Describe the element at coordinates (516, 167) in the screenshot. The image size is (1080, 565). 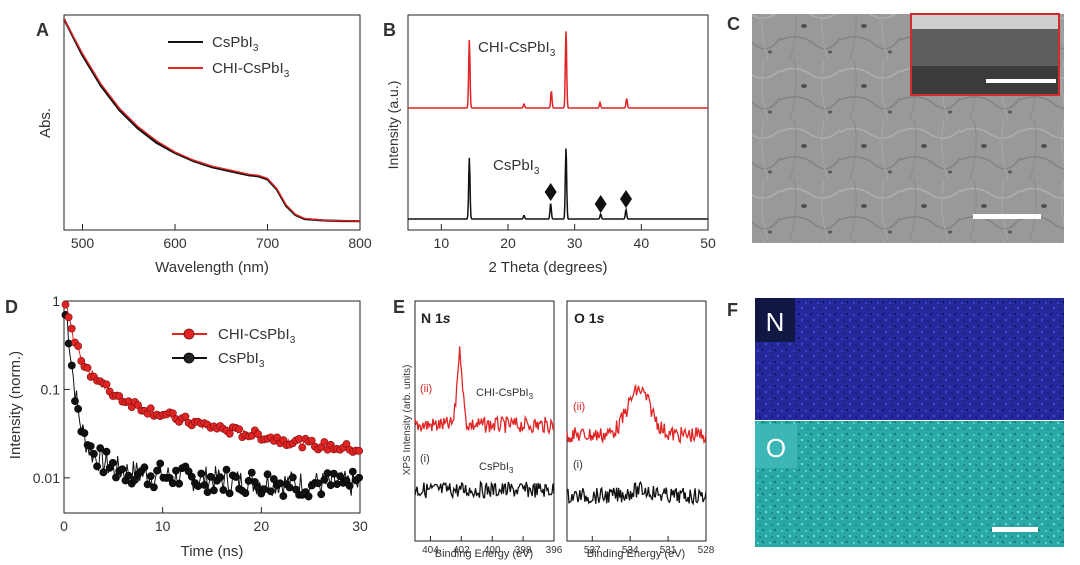
I see `panel-b-label-cspbi3: CsPbI3` at that location.